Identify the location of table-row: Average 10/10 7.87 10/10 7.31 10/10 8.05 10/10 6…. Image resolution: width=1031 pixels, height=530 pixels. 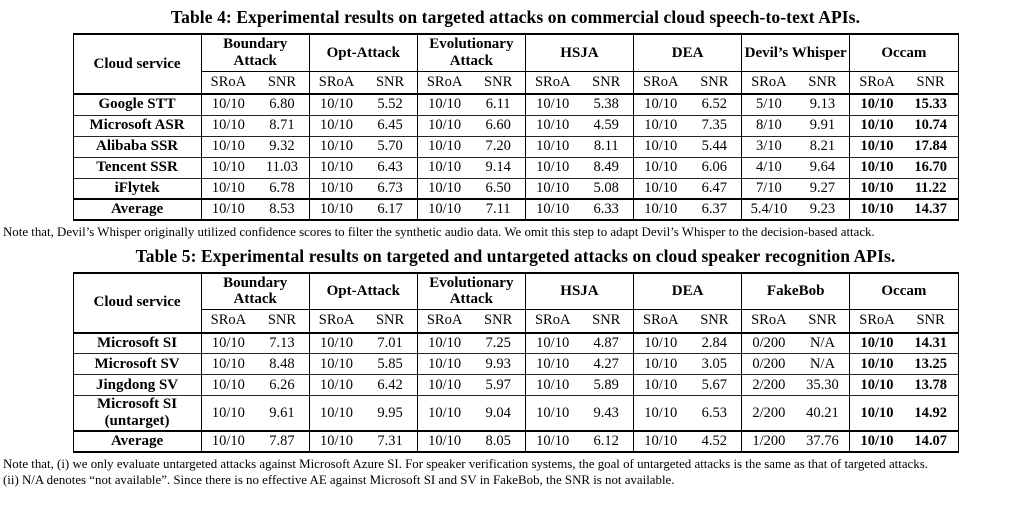
(515, 441).